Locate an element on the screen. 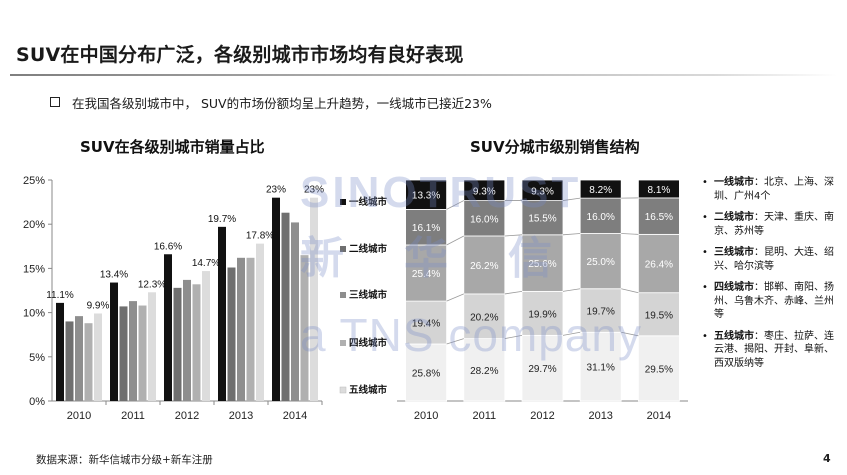 The image size is (847, 475). legend-label: 一线城市 is located at coordinates (368, 202).